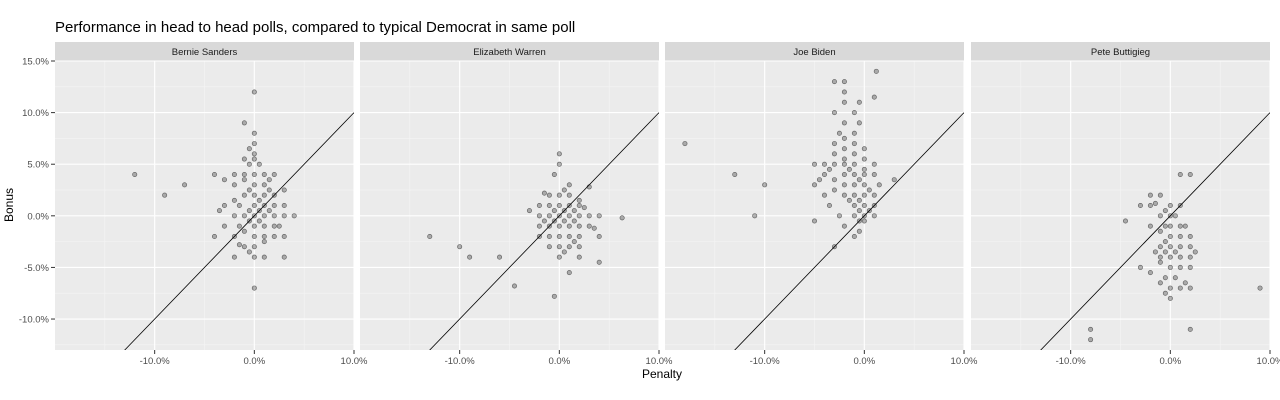 Image resolution: width=1280 pixels, height=400 pixels. What do you see at coordinates (9, 205) in the screenshot?
I see `y-axis-title: Bonus` at bounding box center [9, 205].